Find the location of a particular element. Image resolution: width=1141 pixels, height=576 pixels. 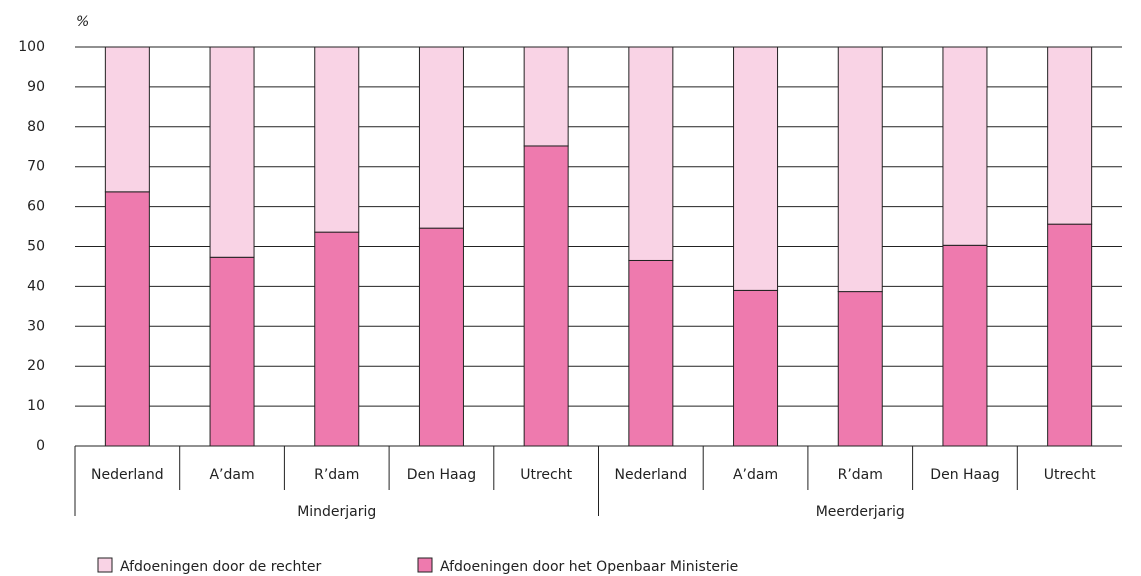

y-tick-label: 70 is located at coordinates (36, 167).